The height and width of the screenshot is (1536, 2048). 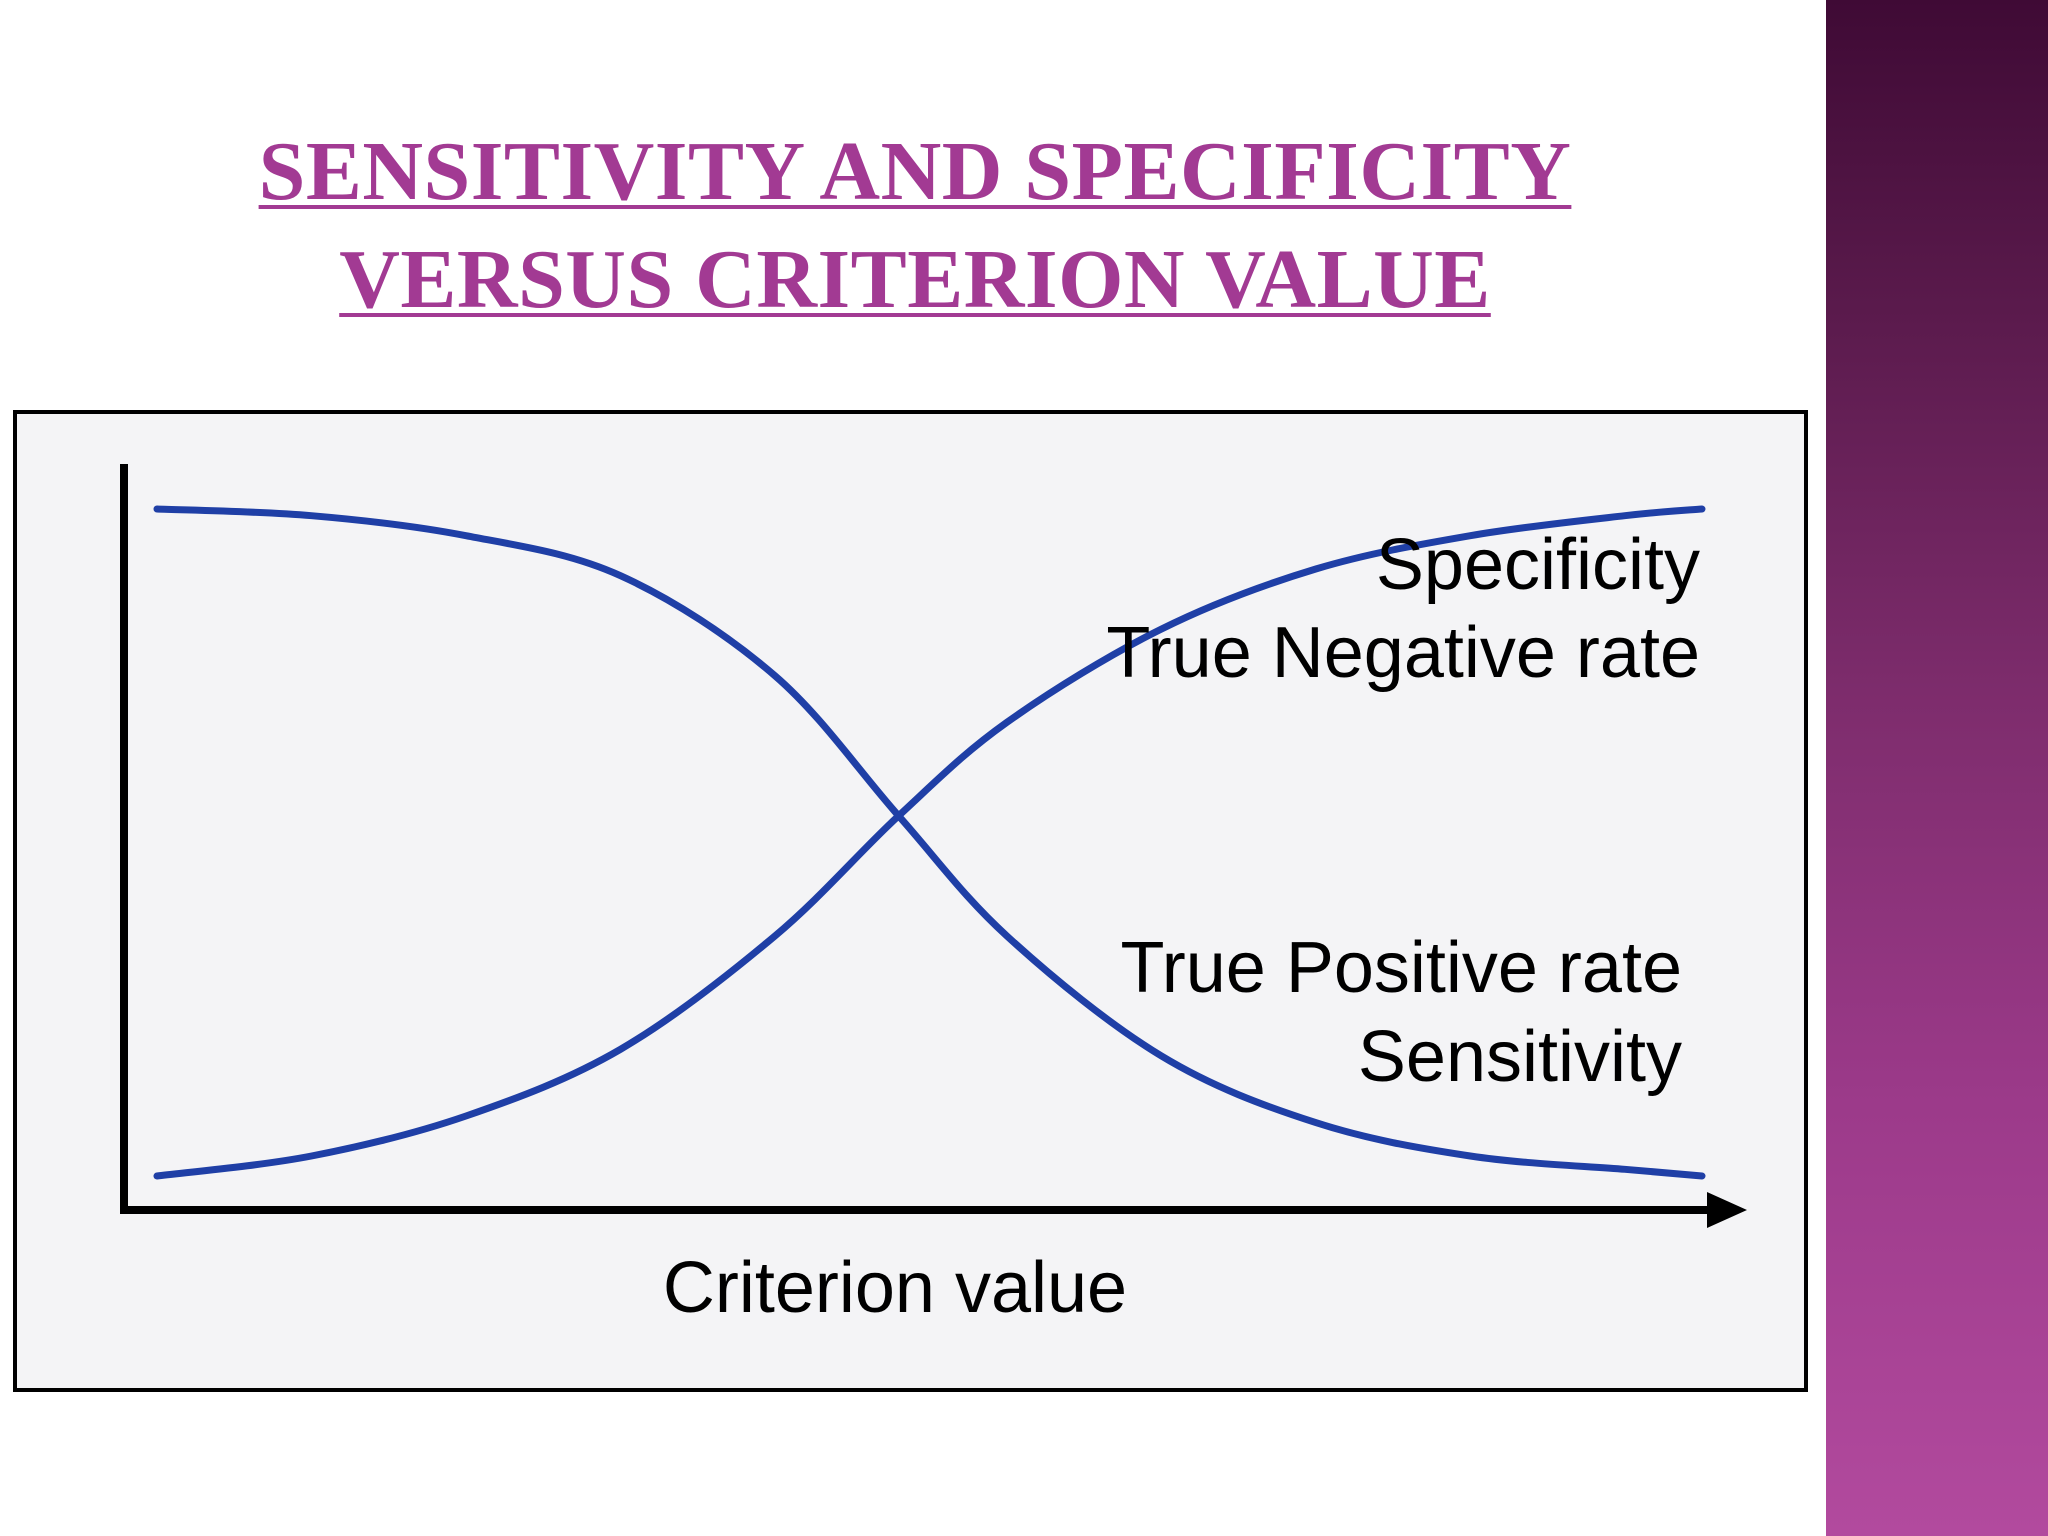 What do you see at coordinates (1937, 768) in the screenshot?
I see `decorative-sidebar` at bounding box center [1937, 768].